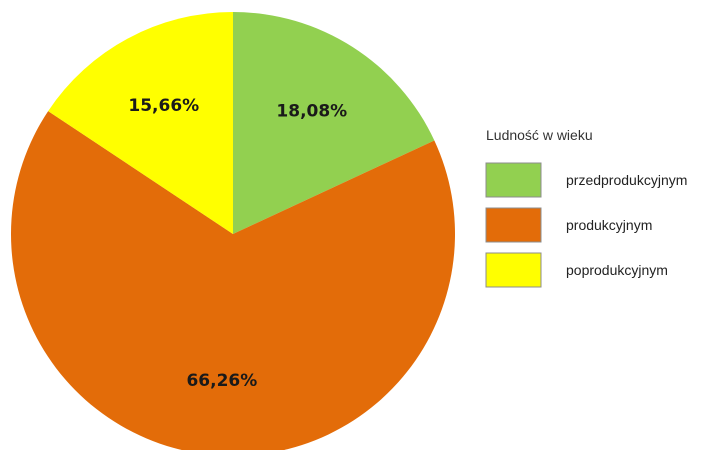  What do you see at coordinates (617, 270) in the screenshot?
I see `legend-label-poprodukcyjnym: poprodukcyjnym` at bounding box center [617, 270].